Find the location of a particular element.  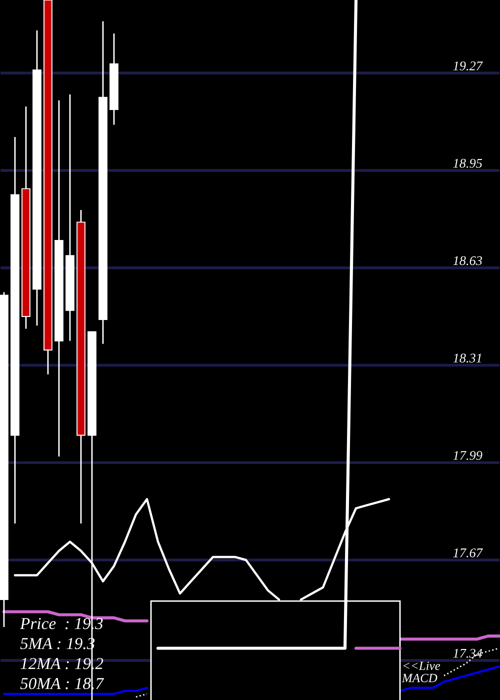

y-tick-label: 19.27 is located at coordinates (468, 65).